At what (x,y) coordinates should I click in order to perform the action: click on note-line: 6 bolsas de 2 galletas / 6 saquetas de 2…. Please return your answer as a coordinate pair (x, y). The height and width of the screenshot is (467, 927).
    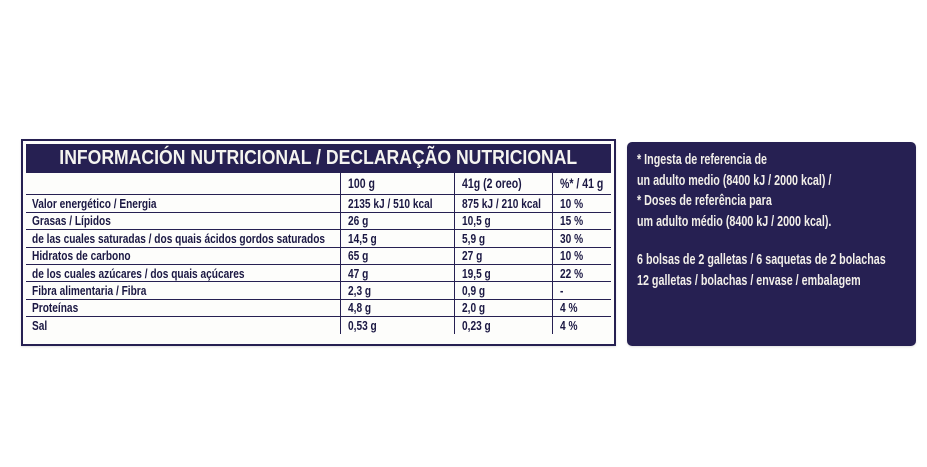
    Looking at the image, I should click on (761, 260).